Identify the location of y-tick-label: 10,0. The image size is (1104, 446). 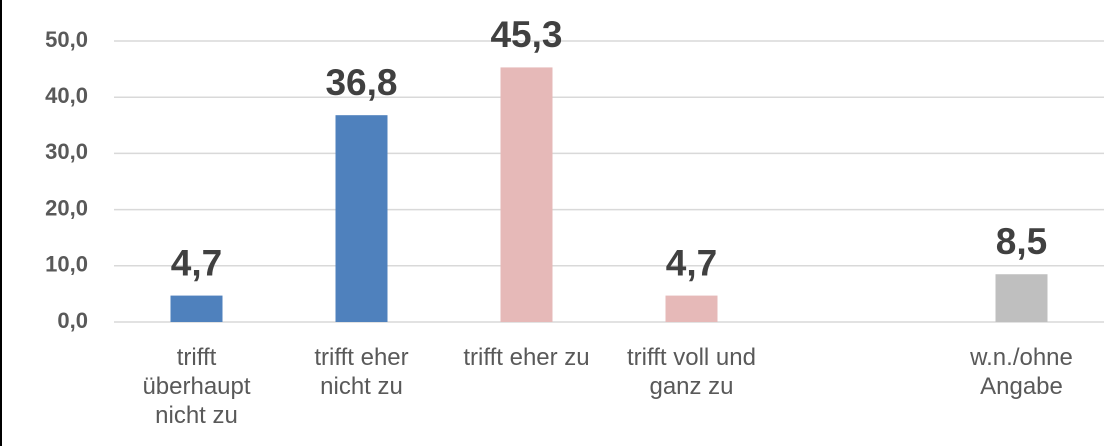
(66, 264).